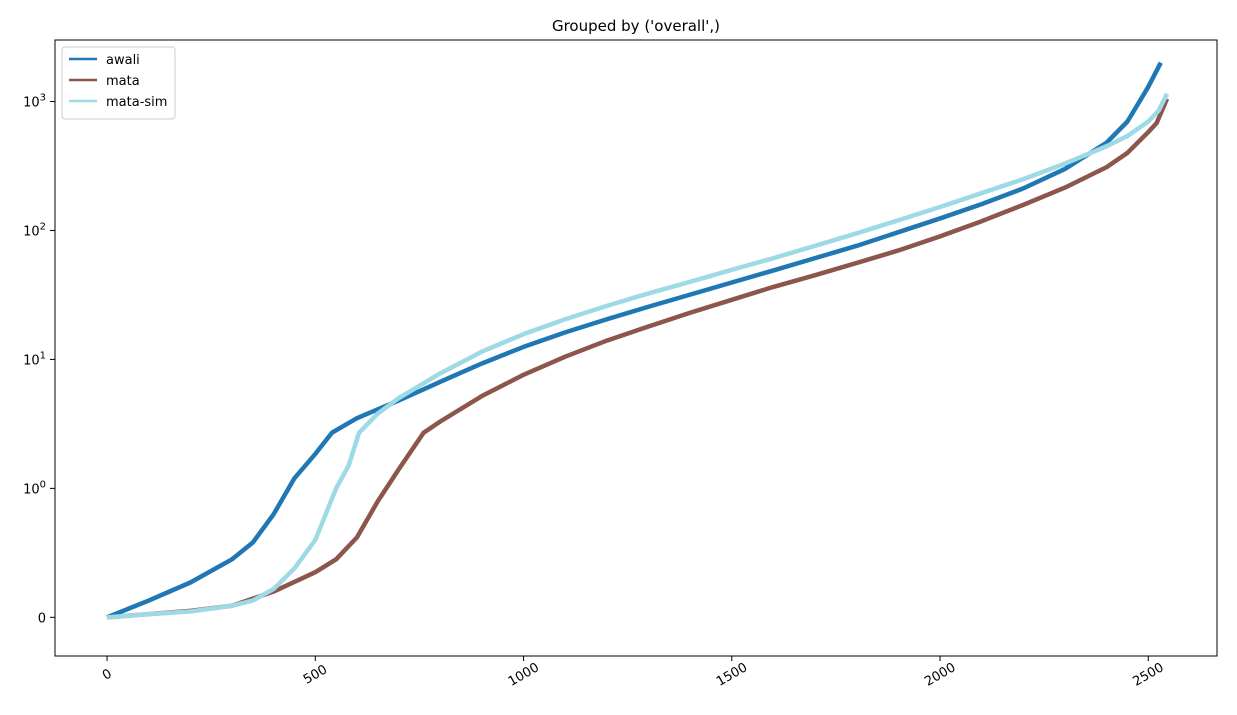 The width and height of the screenshot is (1237, 715). What do you see at coordinates (34, 488) in the screenshot?
I see `y-tick-label: 10⁰` at bounding box center [34, 488].